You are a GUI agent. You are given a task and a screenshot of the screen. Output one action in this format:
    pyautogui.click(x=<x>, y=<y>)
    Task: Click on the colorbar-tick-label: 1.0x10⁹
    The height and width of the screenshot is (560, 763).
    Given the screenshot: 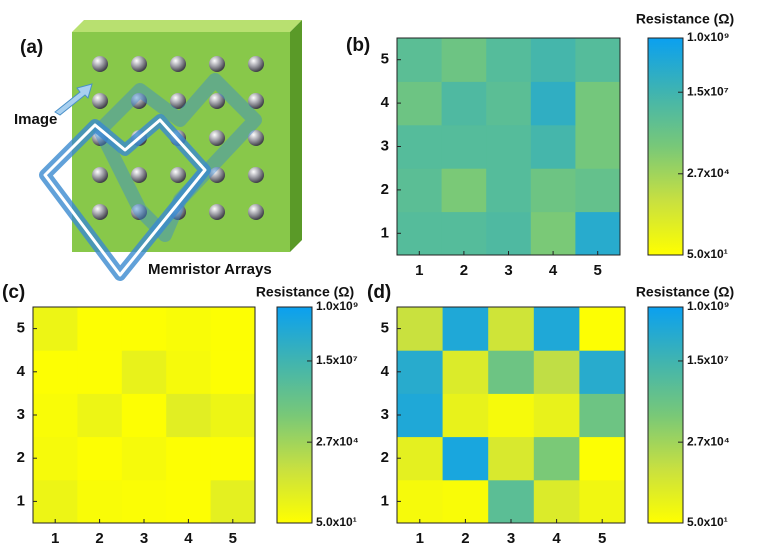 What is the action you would take?
    pyautogui.click(x=337, y=306)
    